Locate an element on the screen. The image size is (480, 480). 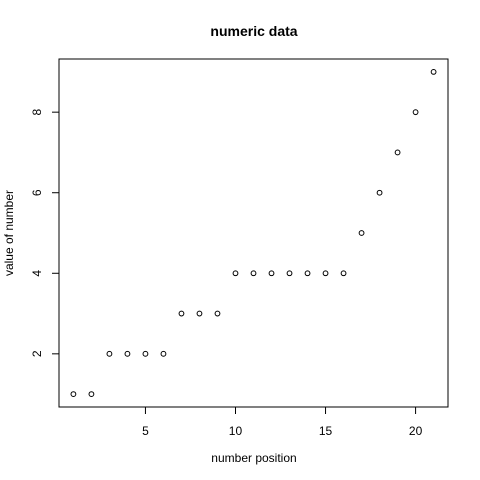
y-tick-label: 4 is located at coordinates (37, 273).